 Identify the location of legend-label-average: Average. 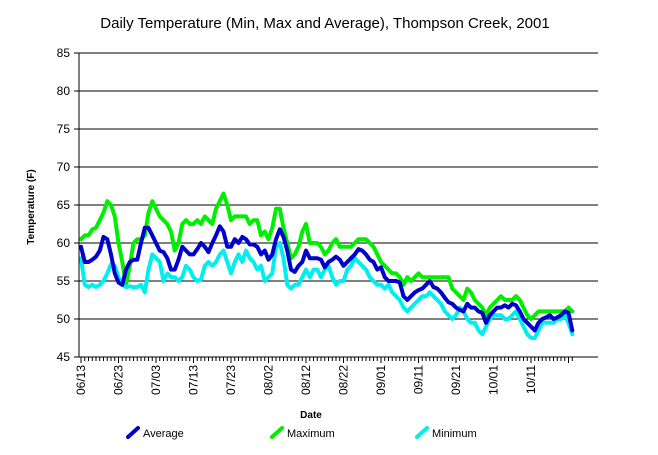
(163, 434).